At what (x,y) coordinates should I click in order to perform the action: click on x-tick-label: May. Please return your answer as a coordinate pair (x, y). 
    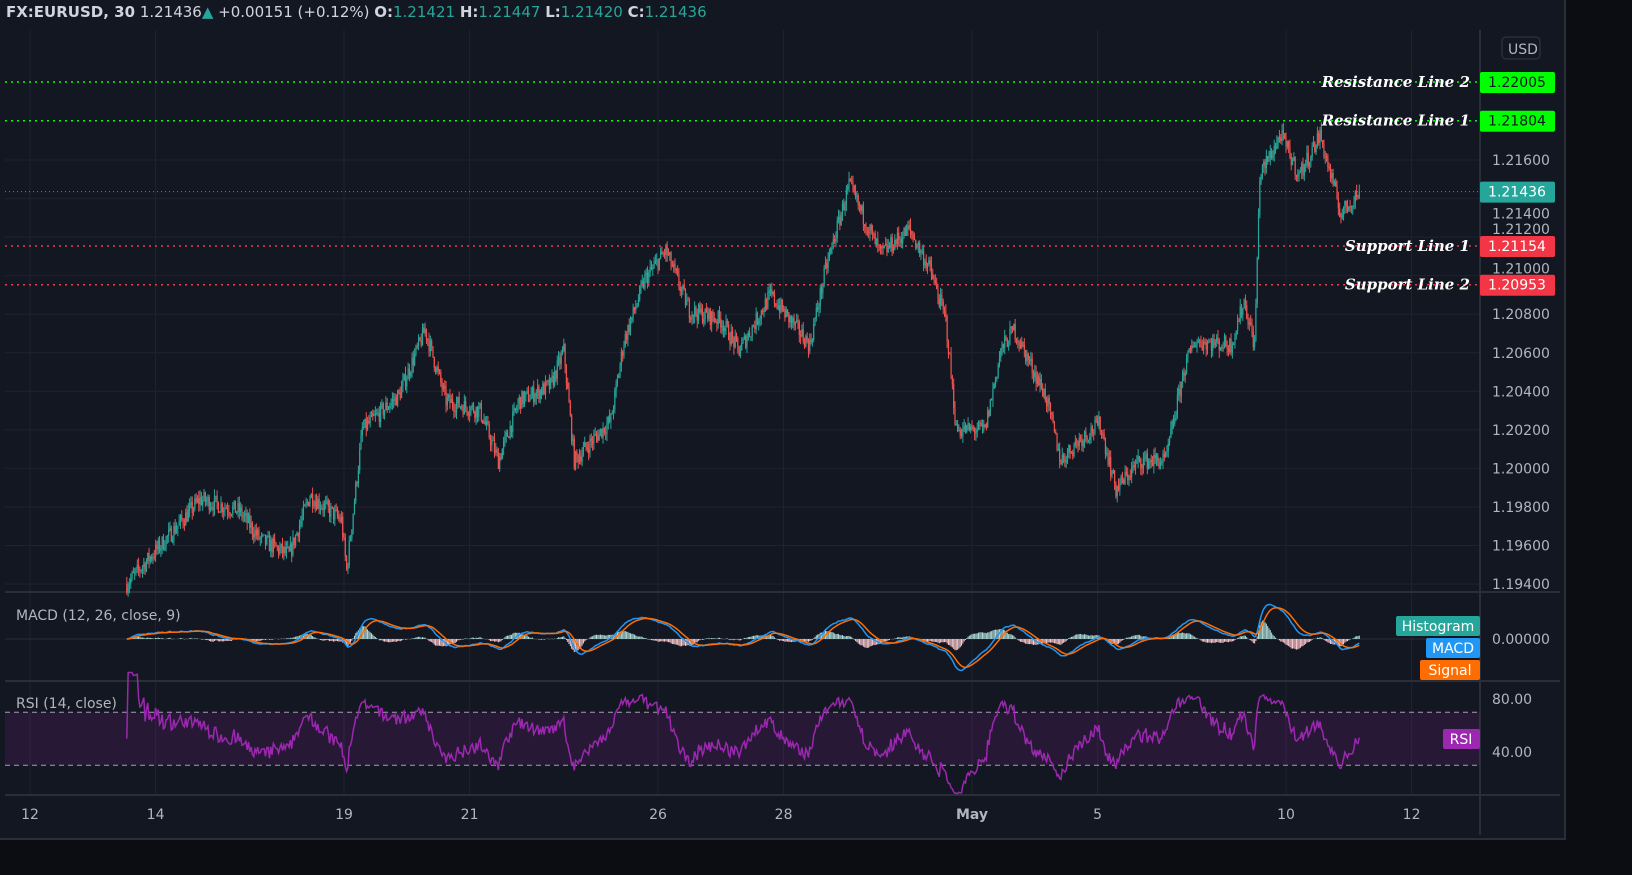
    Looking at the image, I should click on (972, 815).